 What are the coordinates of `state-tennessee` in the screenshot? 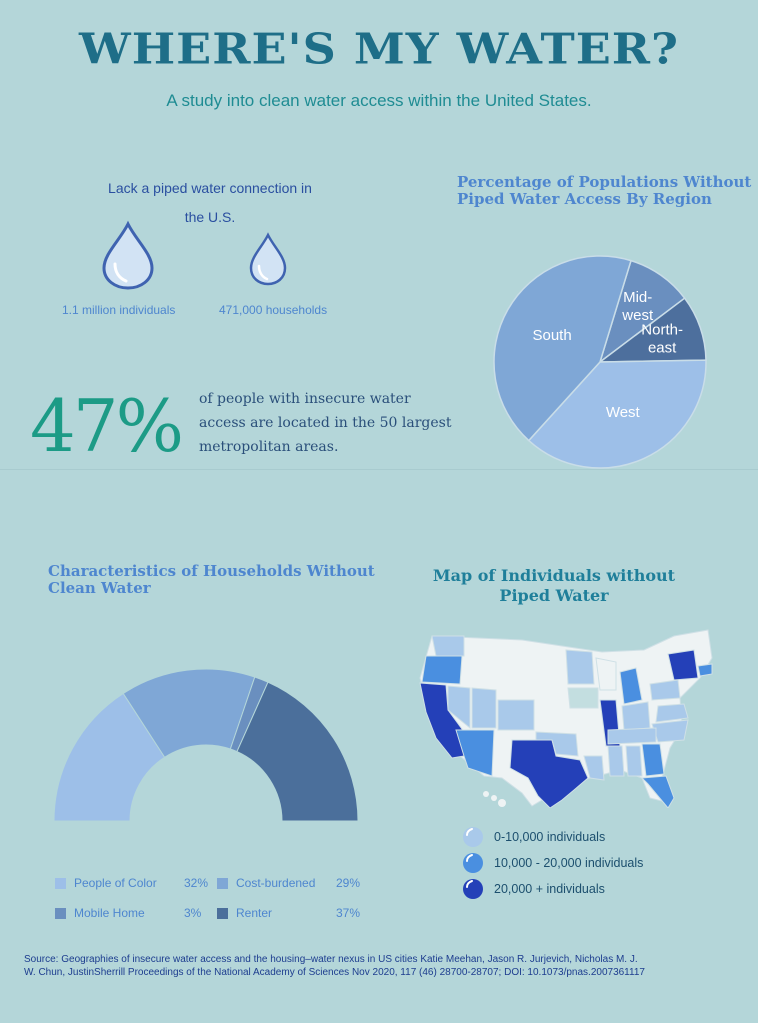 It's located at (632, 736).